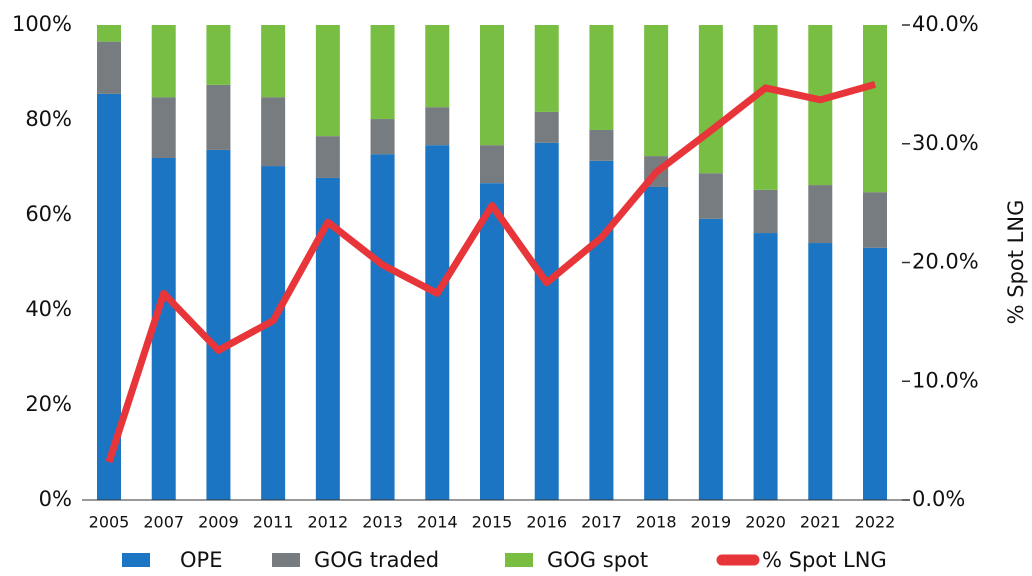  What do you see at coordinates (382, 522) in the screenshot?
I see `x-tick-label: 2013` at bounding box center [382, 522].